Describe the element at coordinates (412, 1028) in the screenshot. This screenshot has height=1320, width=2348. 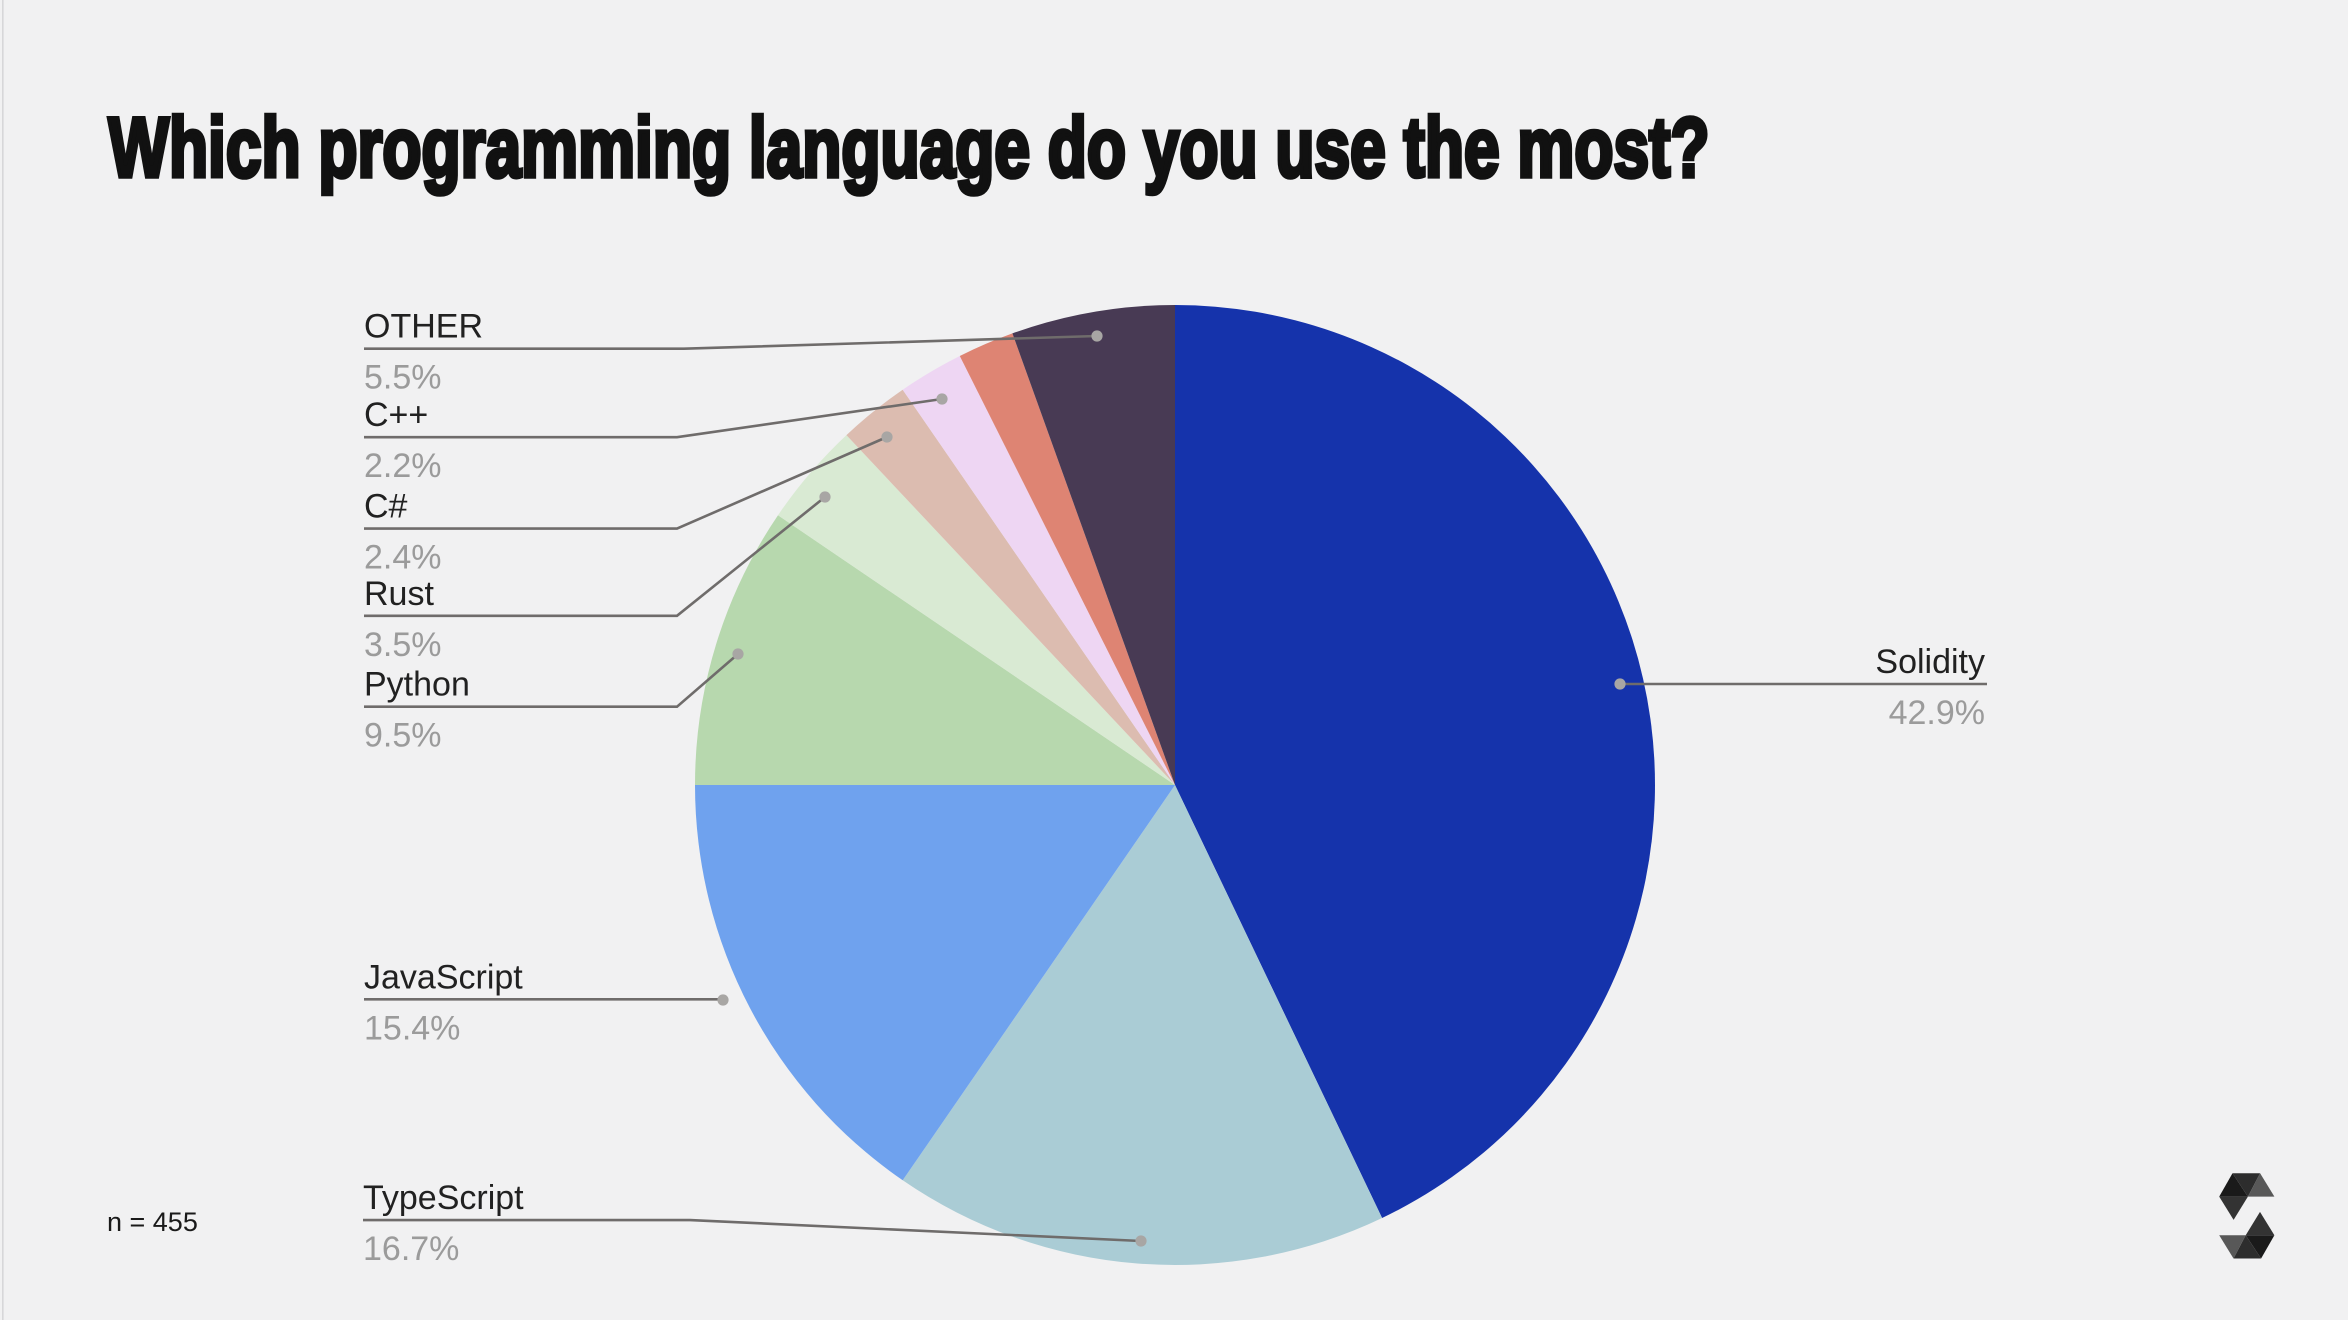
I see `svg-text: 15.4%` at that location.